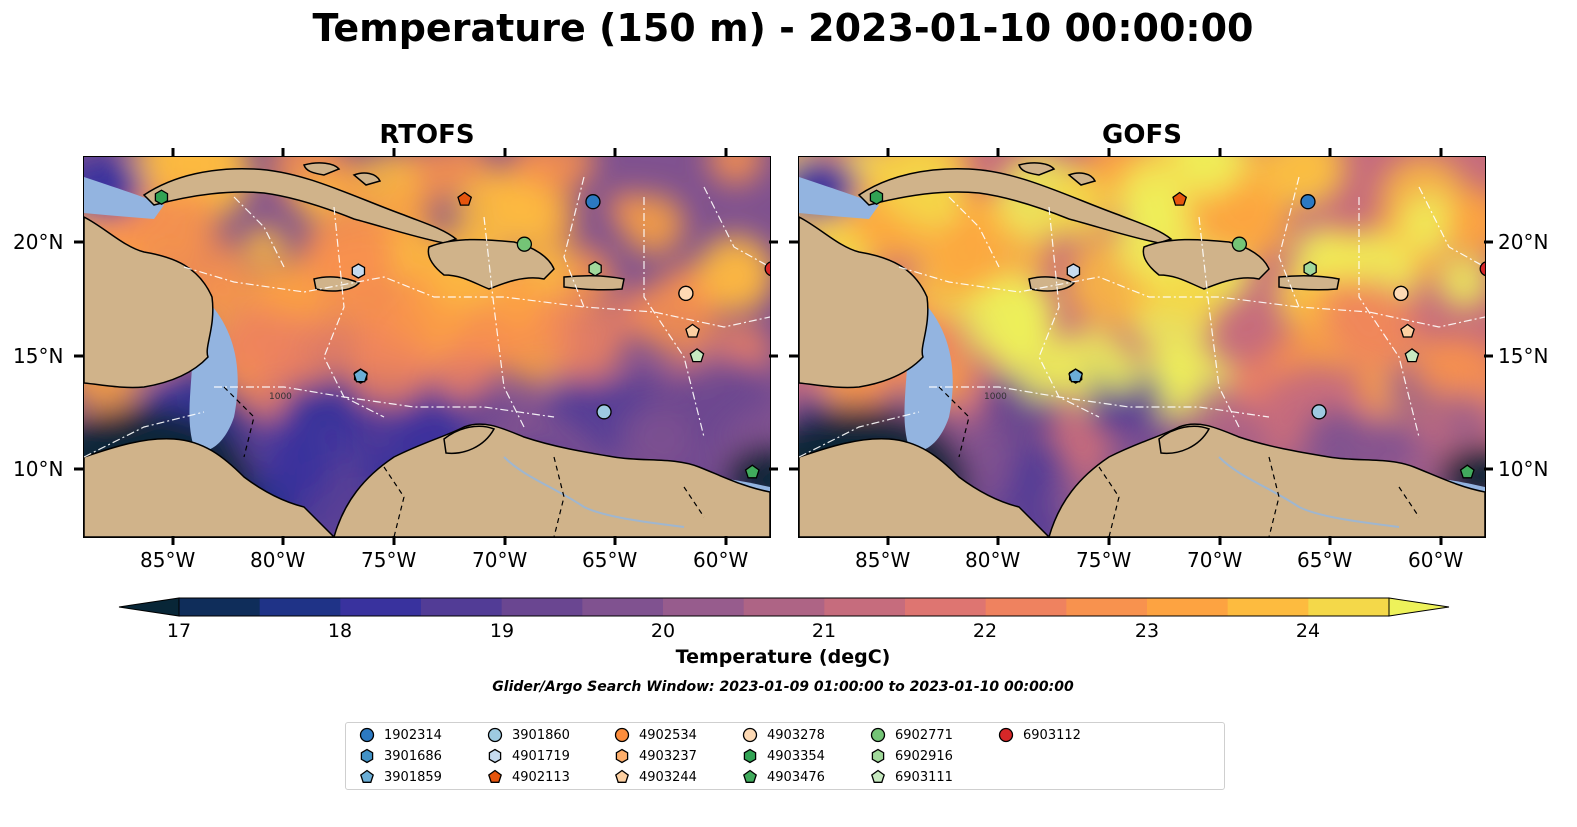 The height and width of the screenshot is (827, 1577). I want to click on legend-label: 4903237, so click(668, 756).